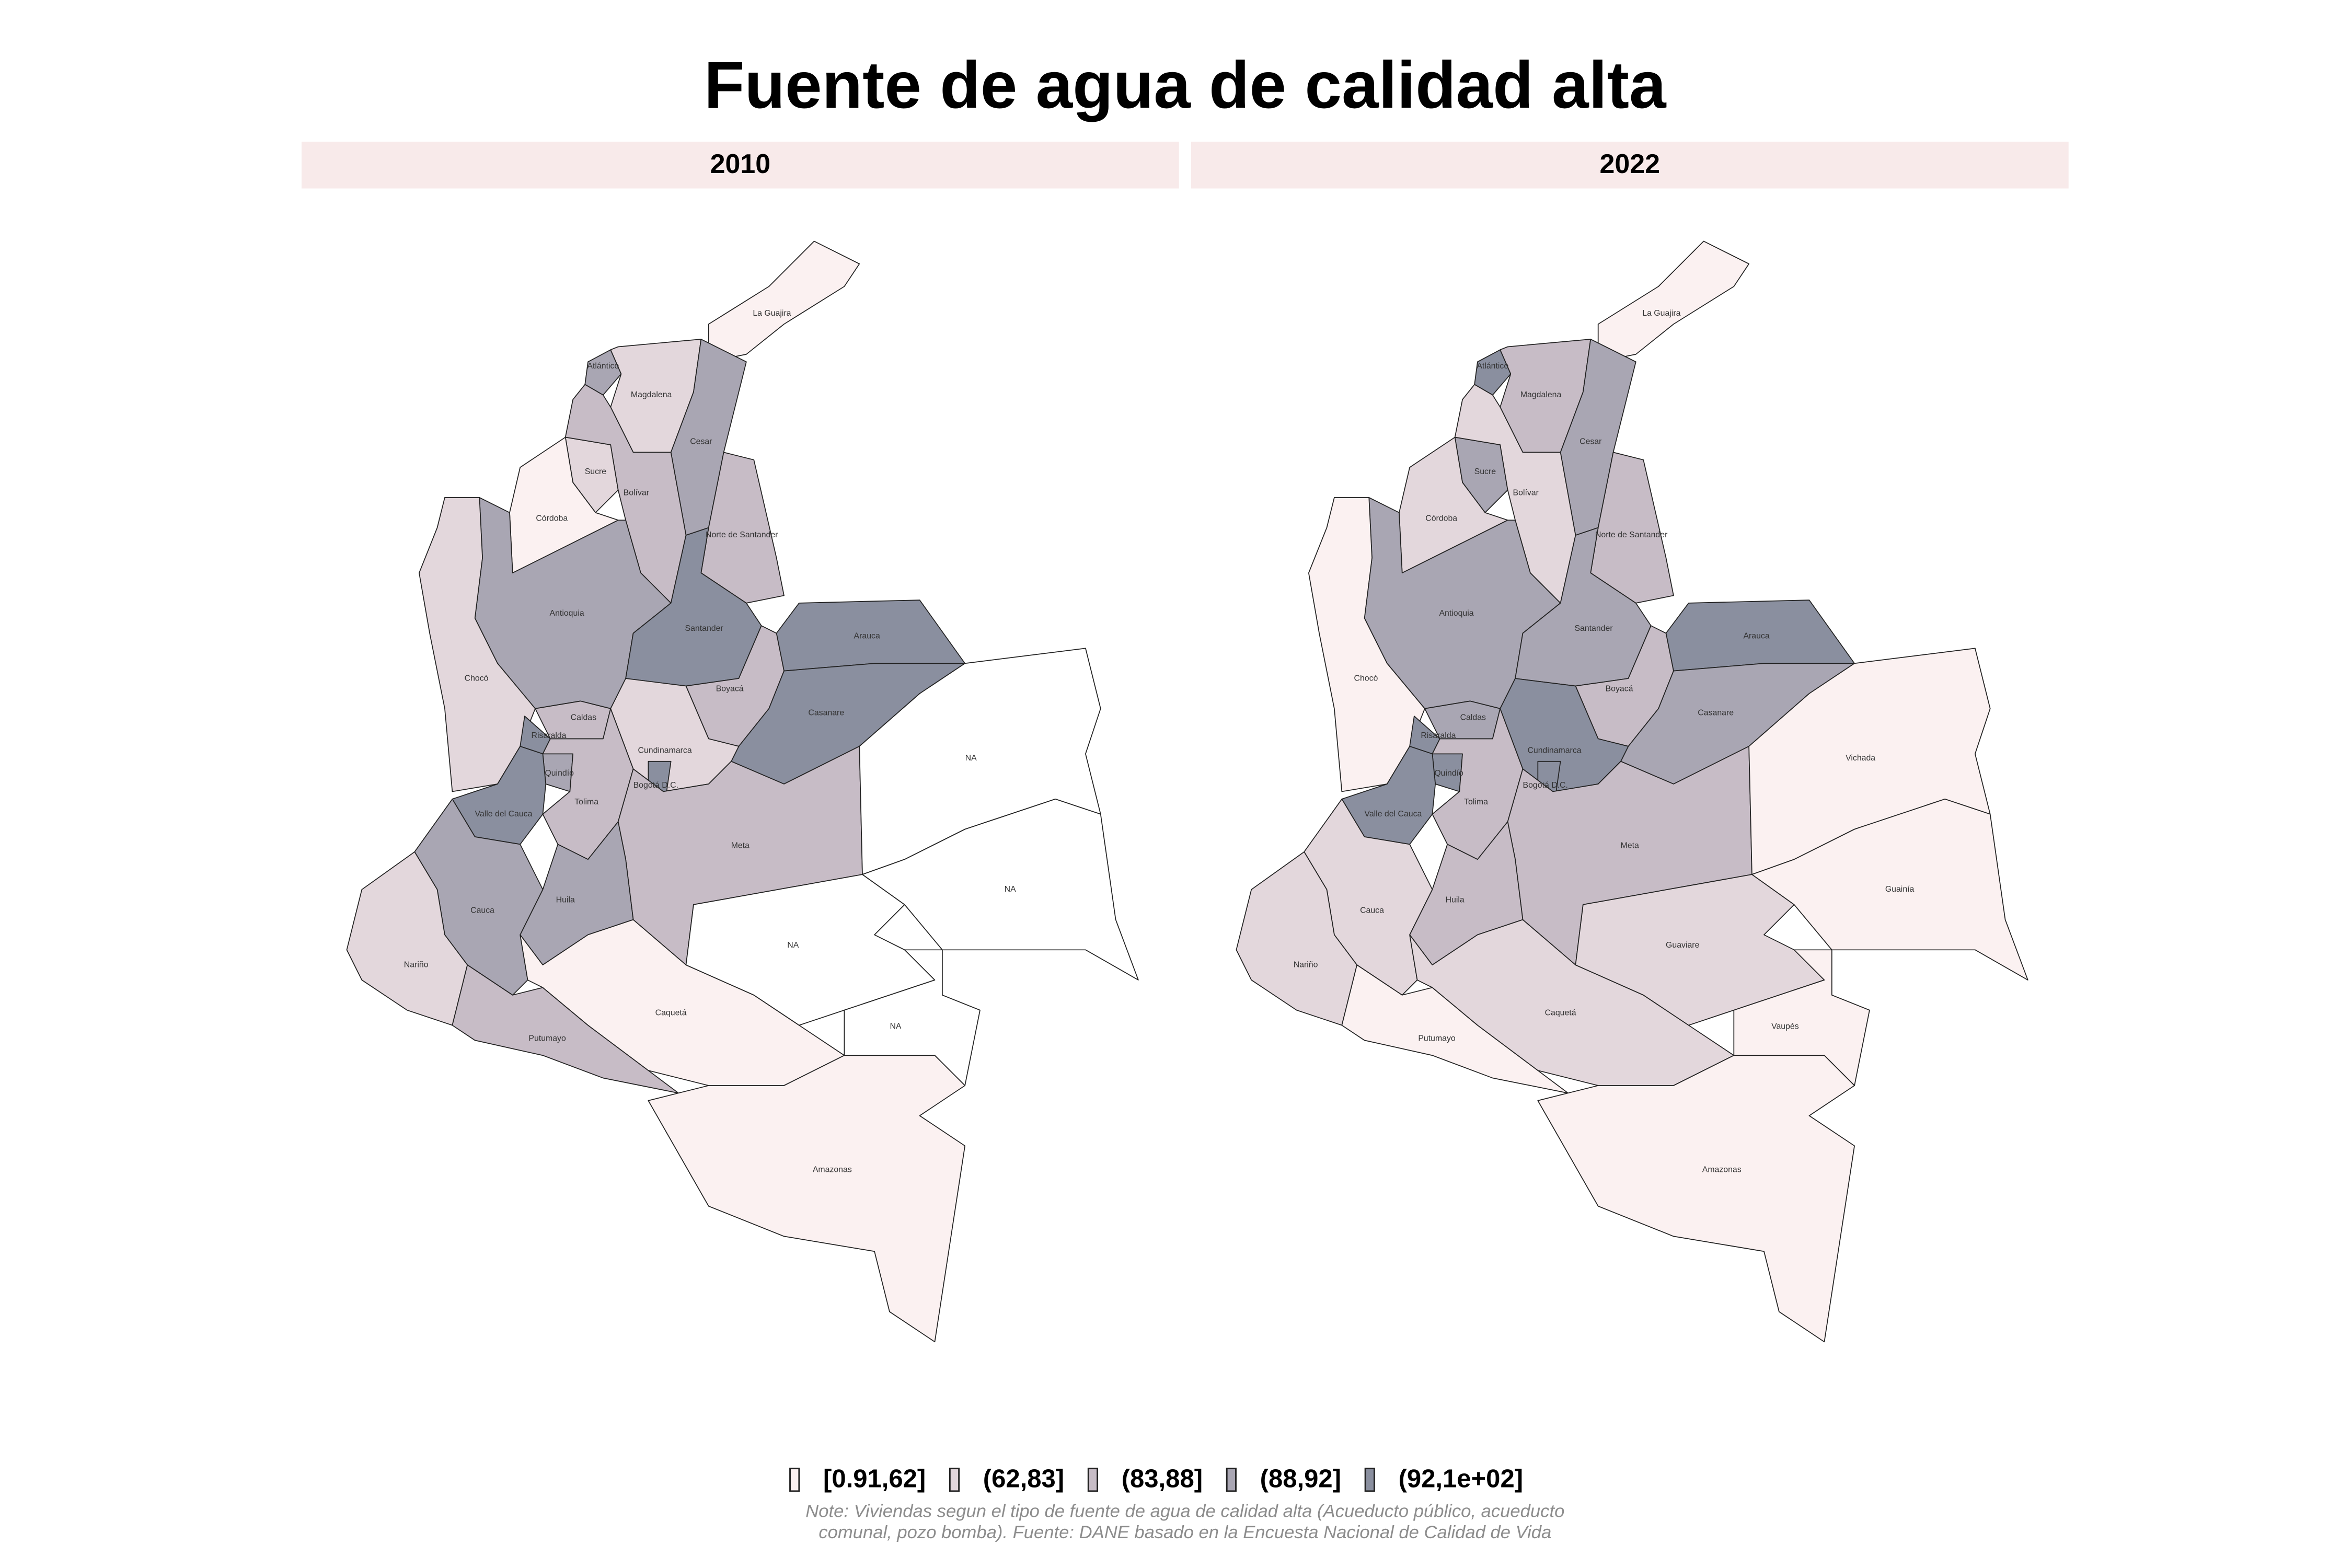 This screenshot has width=2352, height=1568. I want to click on legend-label: [0.91,62], so click(874, 1479).